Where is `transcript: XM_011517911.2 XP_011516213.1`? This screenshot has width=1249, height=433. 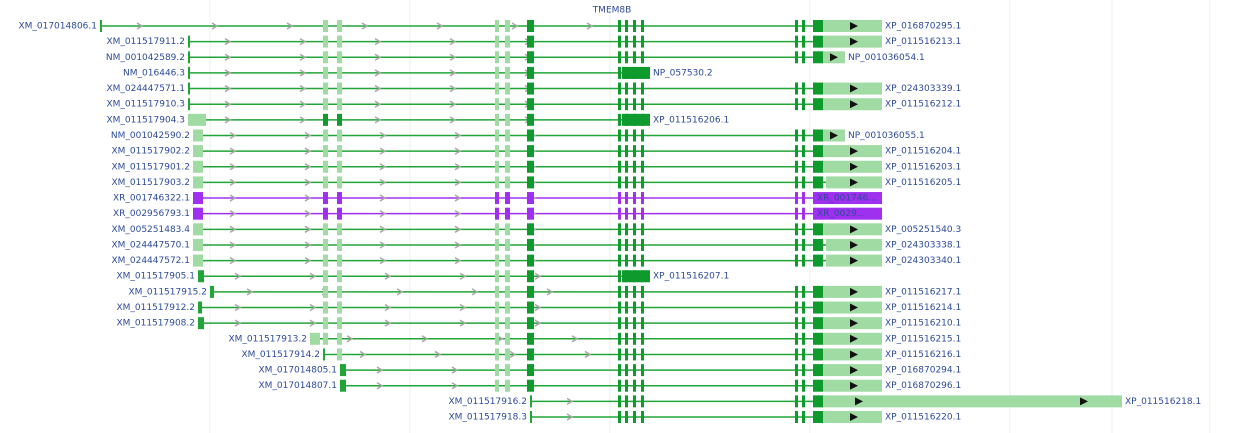
transcript: XM_011517911.2 XP_011516213.1 is located at coordinates (533, 41).